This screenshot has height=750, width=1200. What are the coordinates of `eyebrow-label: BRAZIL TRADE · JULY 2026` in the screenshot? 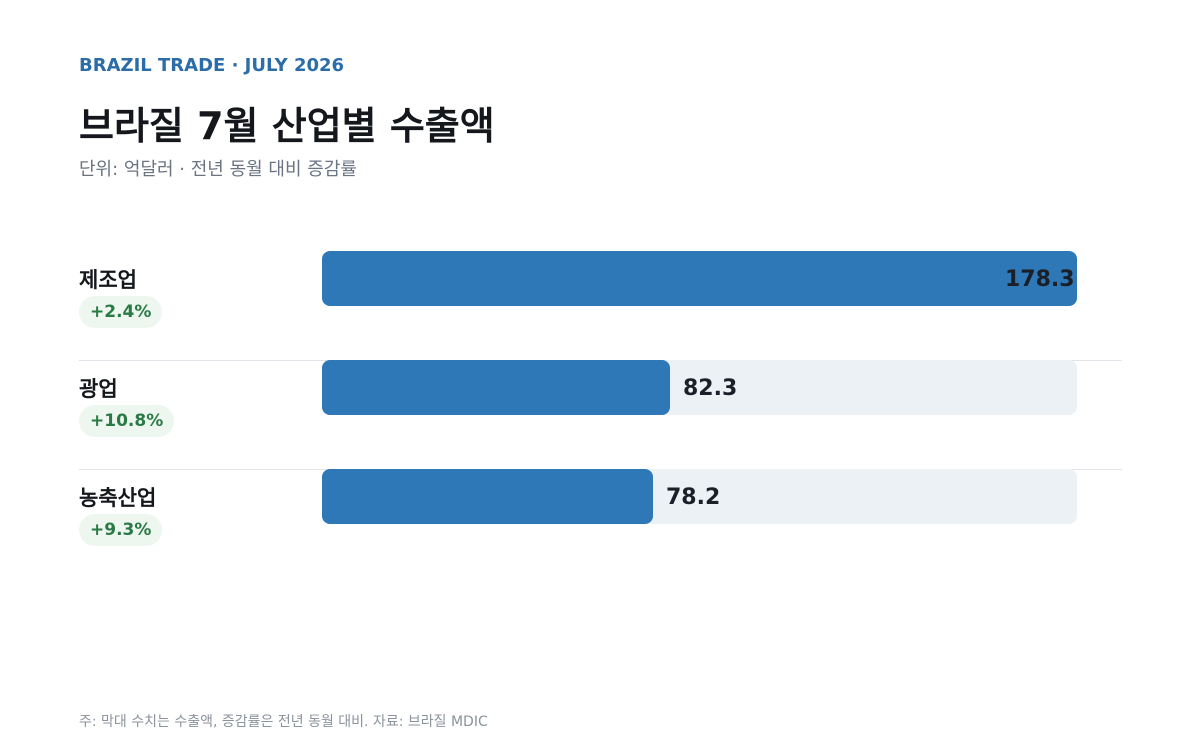 It's located at (212, 65).